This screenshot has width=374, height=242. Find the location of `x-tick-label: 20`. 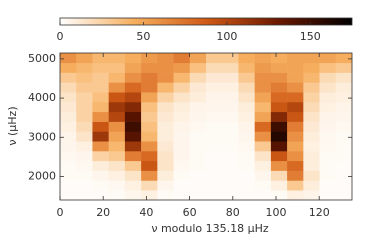

x-tick-label: 20 is located at coordinates (103, 212).